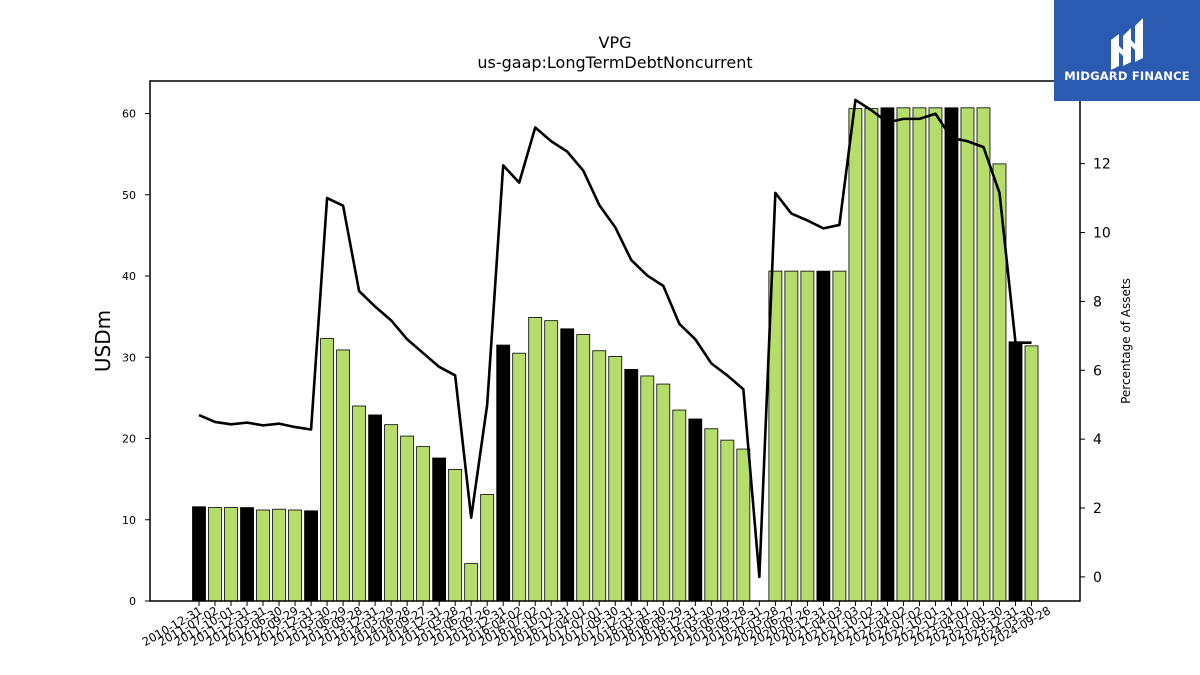 This screenshot has width=1200, height=675. What do you see at coordinates (1127, 44) in the screenshot?
I see `midgard-logo-icon` at bounding box center [1127, 44].